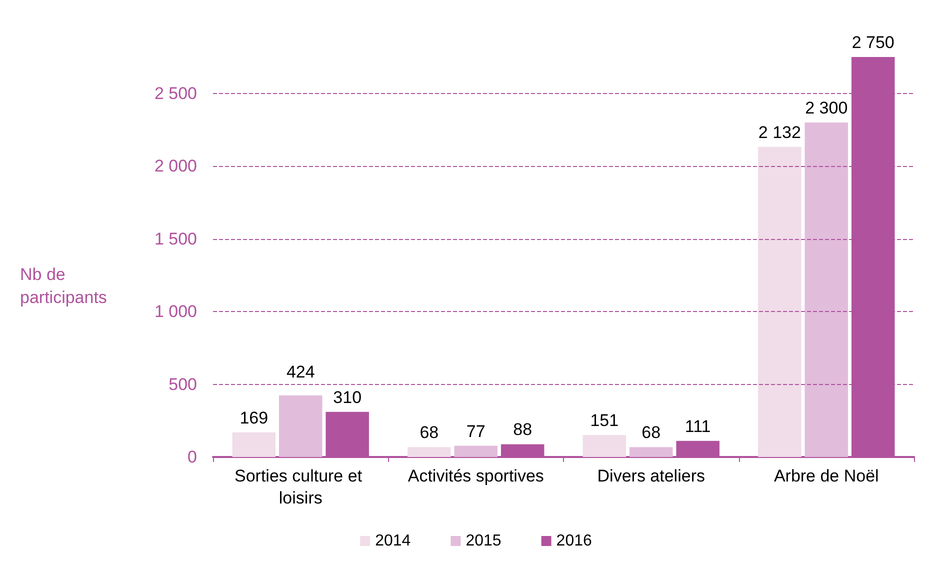 The width and height of the screenshot is (952, 566). What do you see at coordinates (574, 541) in the screenshot?
I see `legend-label: 2016` at bounding box center [574, 541].